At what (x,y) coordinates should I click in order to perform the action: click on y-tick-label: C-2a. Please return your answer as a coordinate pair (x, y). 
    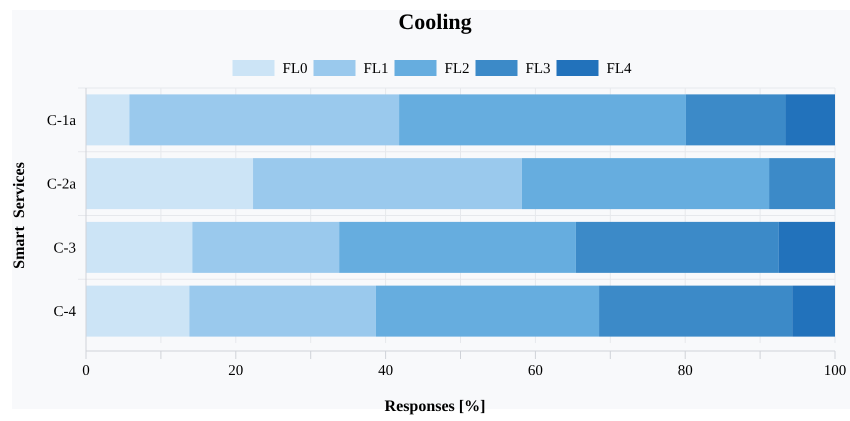
    Looking at the image, I should click on (61, 184).